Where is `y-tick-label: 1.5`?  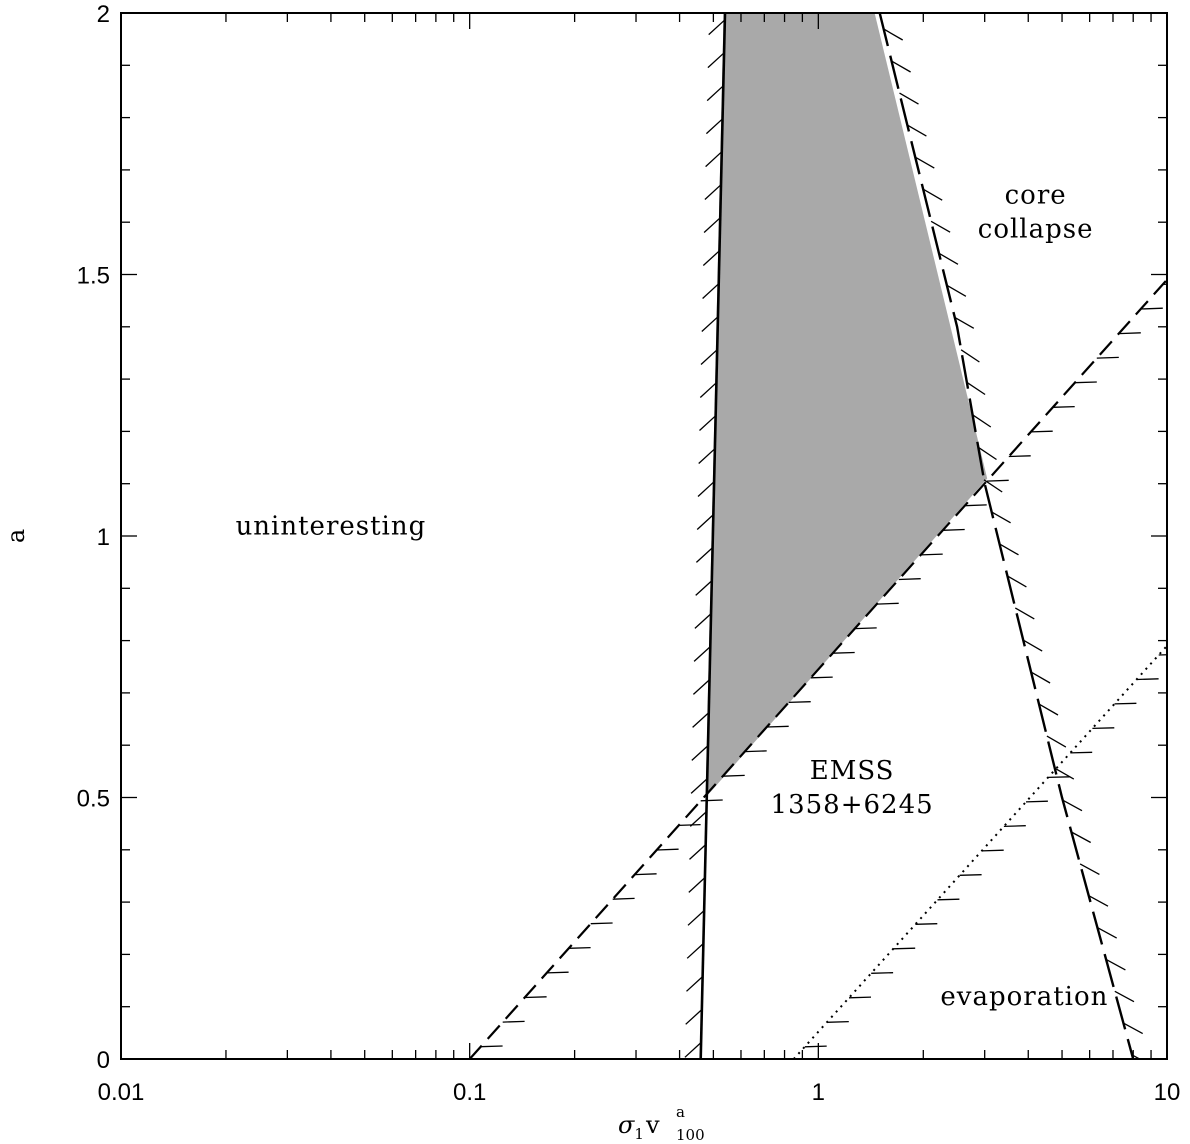
y-tick-label: 1.5 is located at coordinates (93, 276).